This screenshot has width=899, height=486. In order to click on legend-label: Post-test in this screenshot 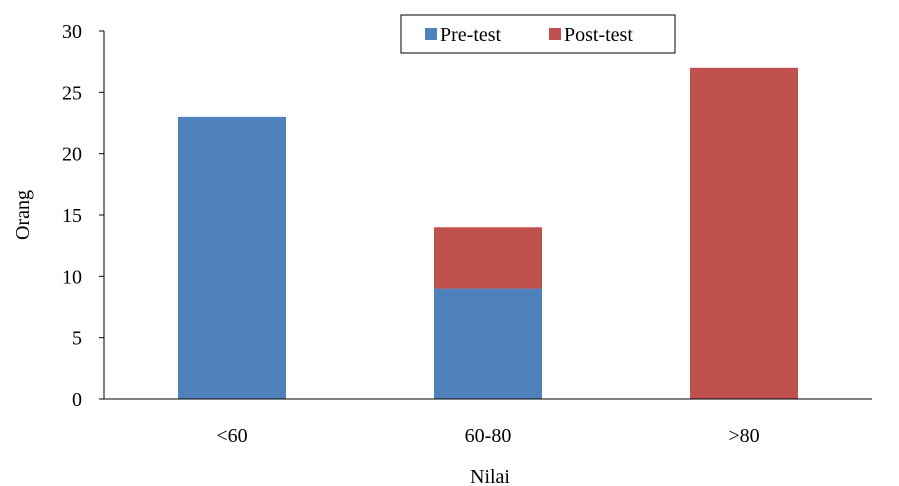, I will do `click(598, 35)`.